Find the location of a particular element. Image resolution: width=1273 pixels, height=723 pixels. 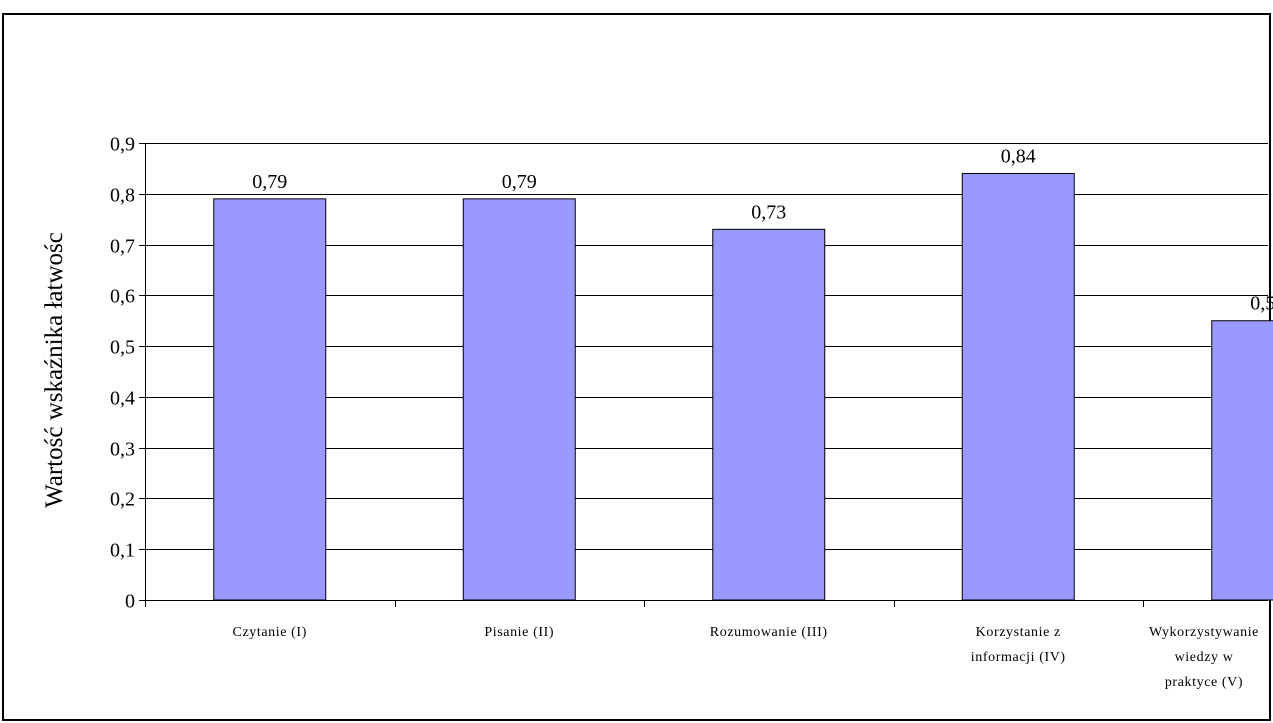

y-tick-label: 0,3 is located at coordinates (122, 450).